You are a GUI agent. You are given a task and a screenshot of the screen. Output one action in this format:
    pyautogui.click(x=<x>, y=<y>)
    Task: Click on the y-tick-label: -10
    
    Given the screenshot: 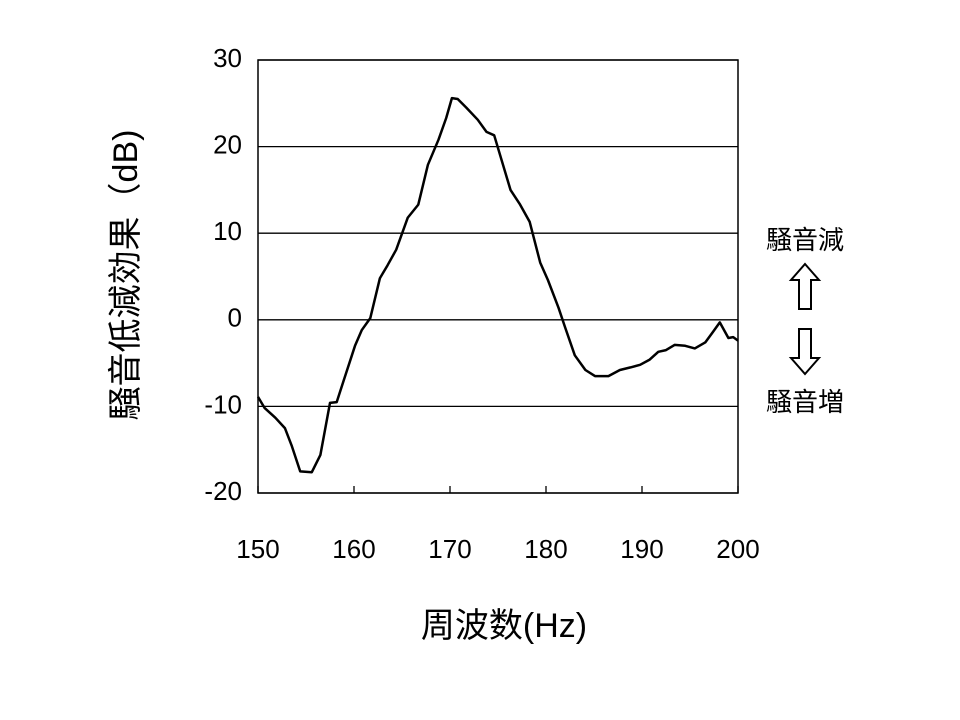 What is the action you would take?
    pyautogui.click(x=223, y=404)
    